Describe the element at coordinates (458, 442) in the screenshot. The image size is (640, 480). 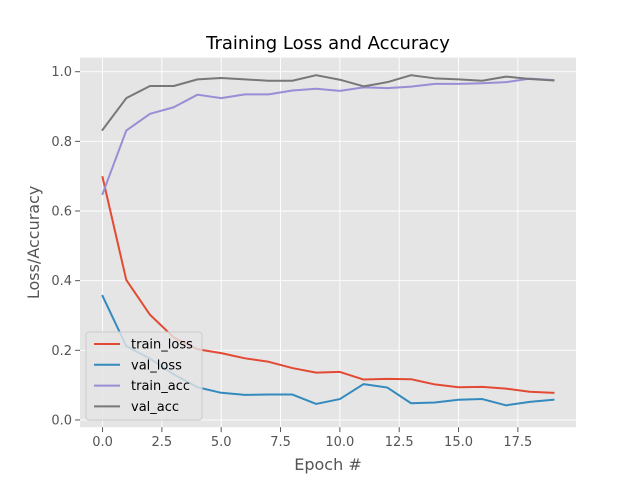
I see `x-tick-label: 15.0` at that location.